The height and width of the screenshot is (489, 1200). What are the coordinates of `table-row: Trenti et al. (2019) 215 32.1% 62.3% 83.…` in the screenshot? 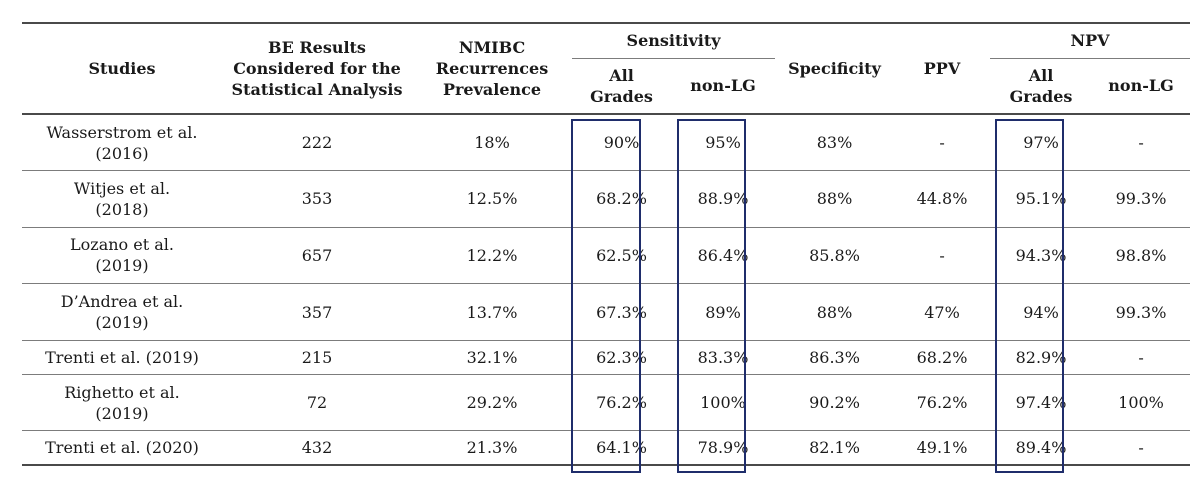 It's located at (606, 357).